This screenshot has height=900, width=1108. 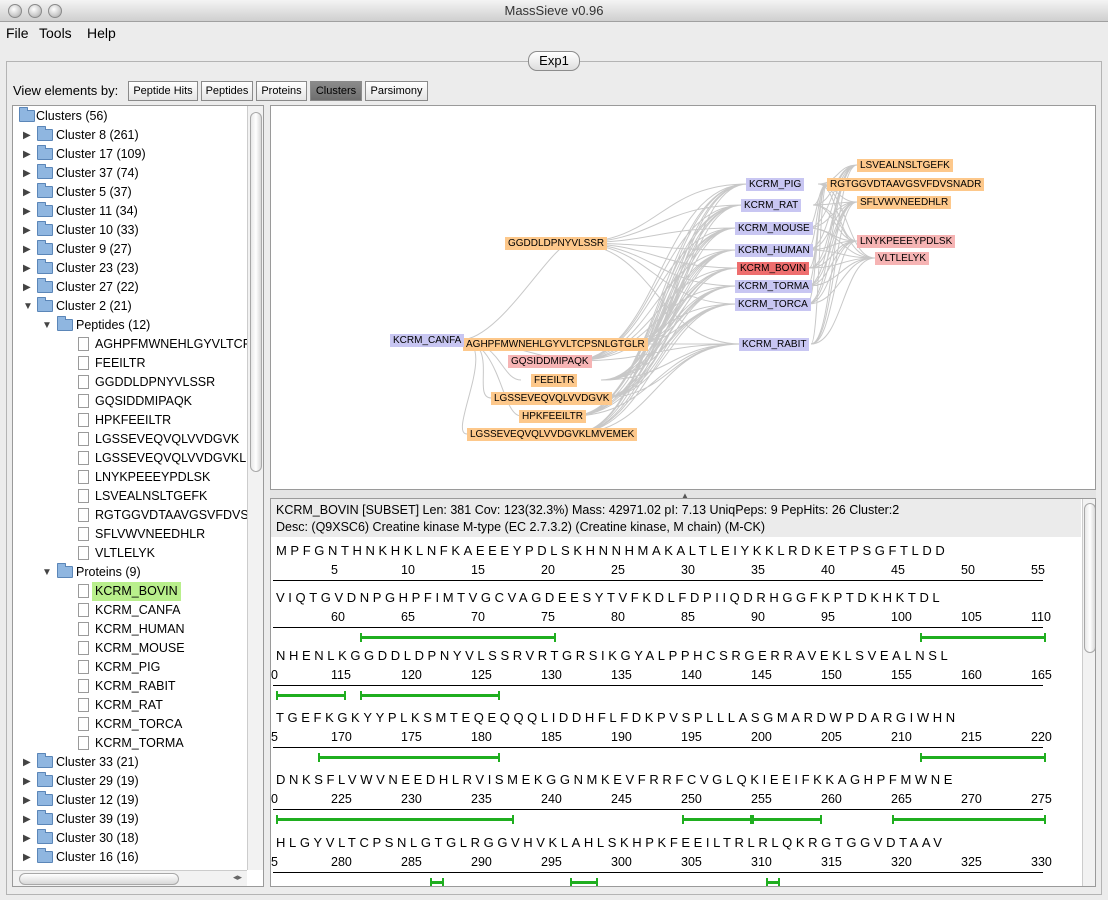 I want to click on peptide-node: HPKFEEILTR, so click(x=552, y=416).